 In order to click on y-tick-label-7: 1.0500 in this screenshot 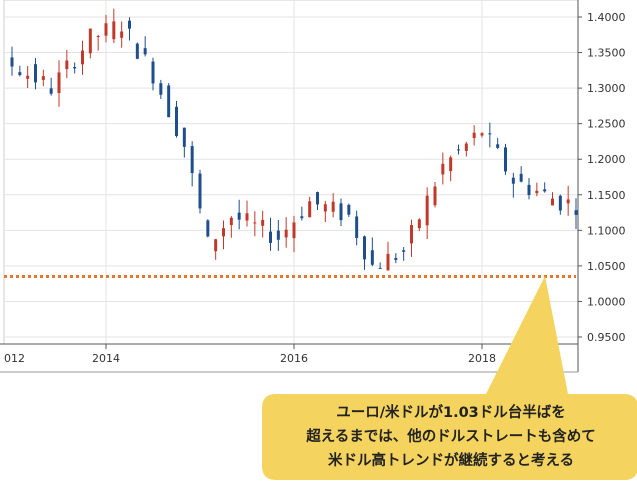, I will do `click(606, 266)`.